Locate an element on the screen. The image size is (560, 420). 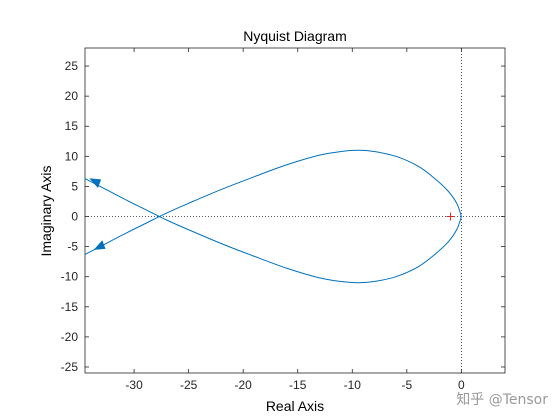
y-tick-label: -5 is located at coordinates (72, 247).